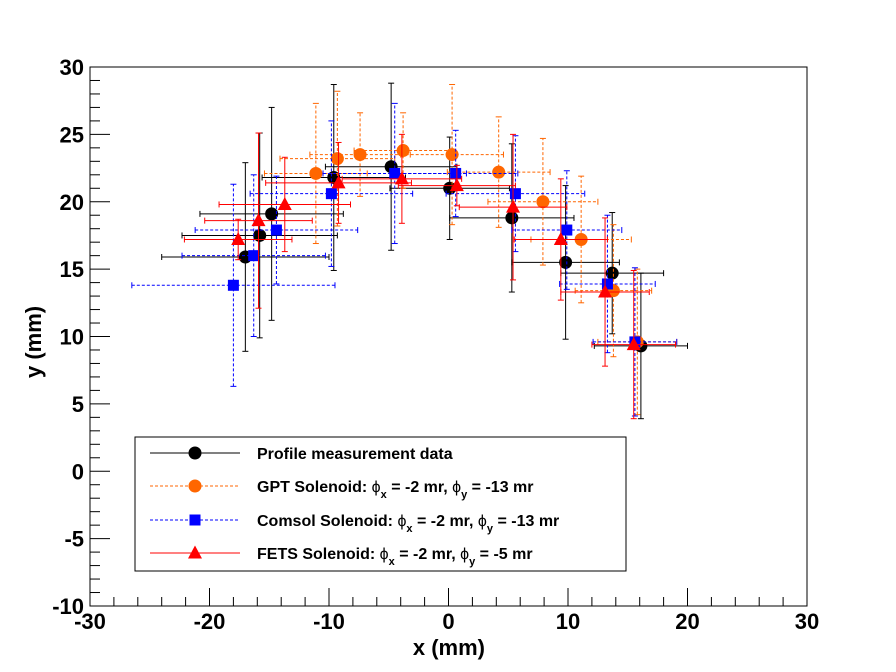 The image size is (896, 672). Describe the element at coordinates (807, 621) in the screenshot. I see `x-tick-label: 30` at that location.